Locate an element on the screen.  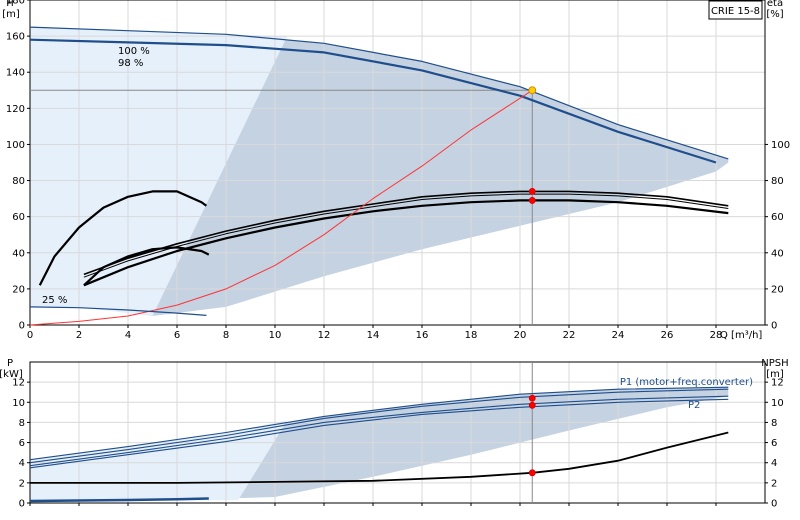
y-tick-label: 6 is located at coordinates (22, 443).